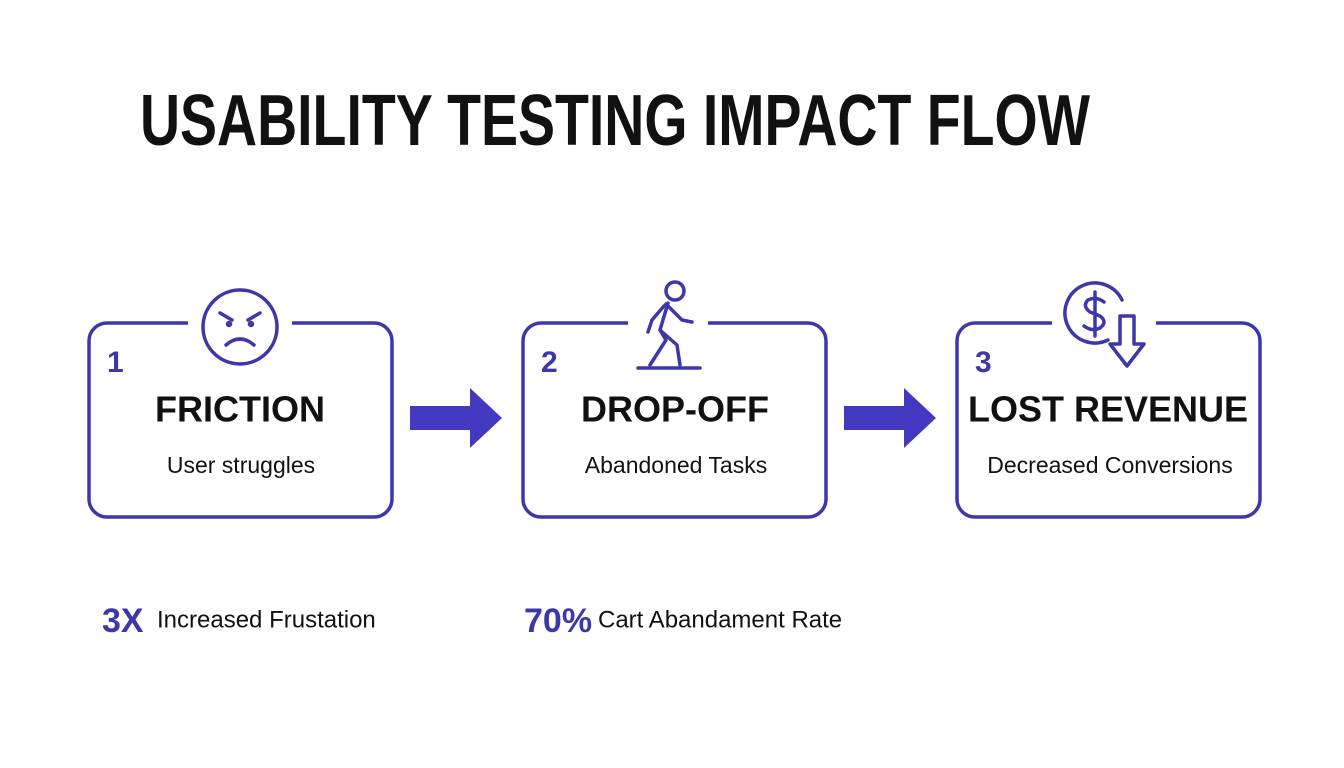 The height and width of the screenshot is (768, 1344). I want to click on frown-icon, so click(240, 327).